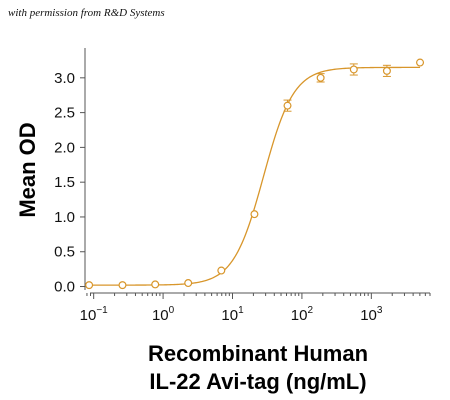 The image size is (450, 400). Describe the element at coordinates (64, 147) in the screenshot. I see `y-tick-label: 2.0` at that location.